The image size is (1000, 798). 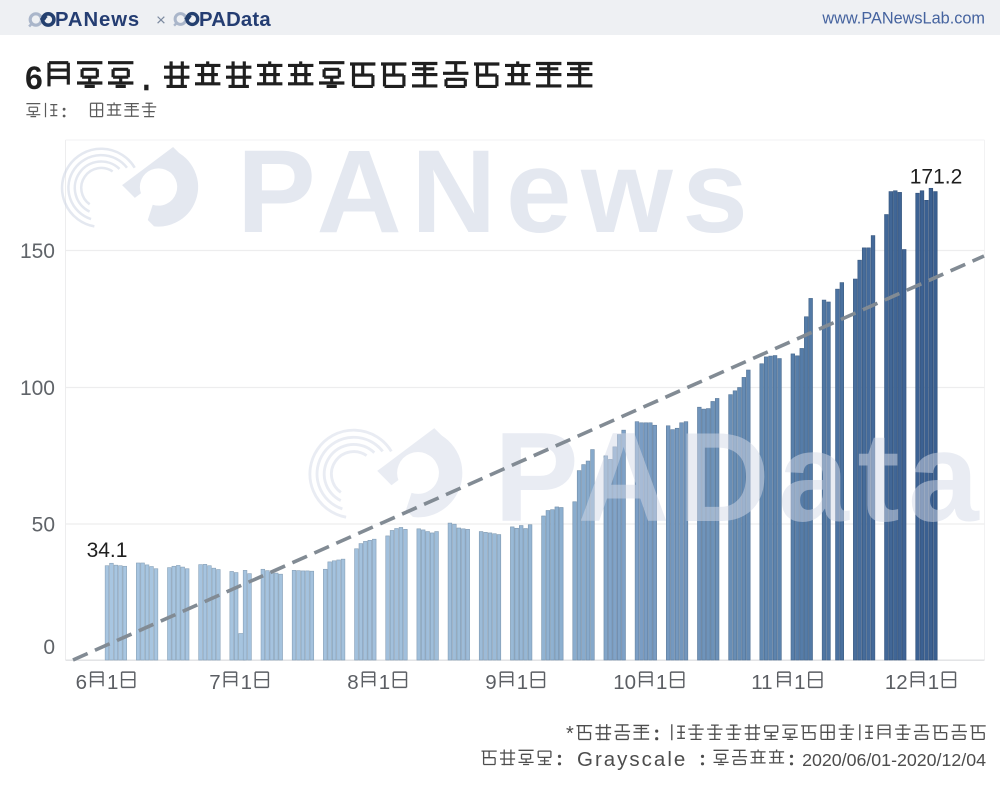 I want to click on svg-text: 2020/06/01-2020/12/04, so click(x=894, y=760).